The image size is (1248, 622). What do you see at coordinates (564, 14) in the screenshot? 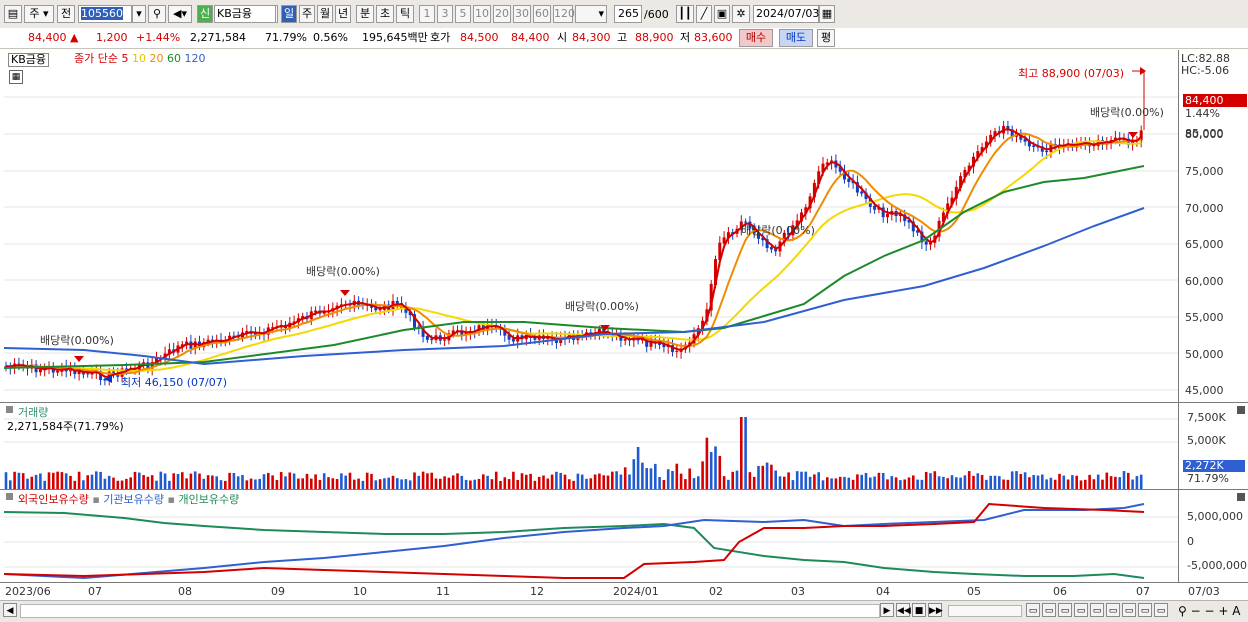
I see `tab-min-120: 120` at bounding box center [564, 14].